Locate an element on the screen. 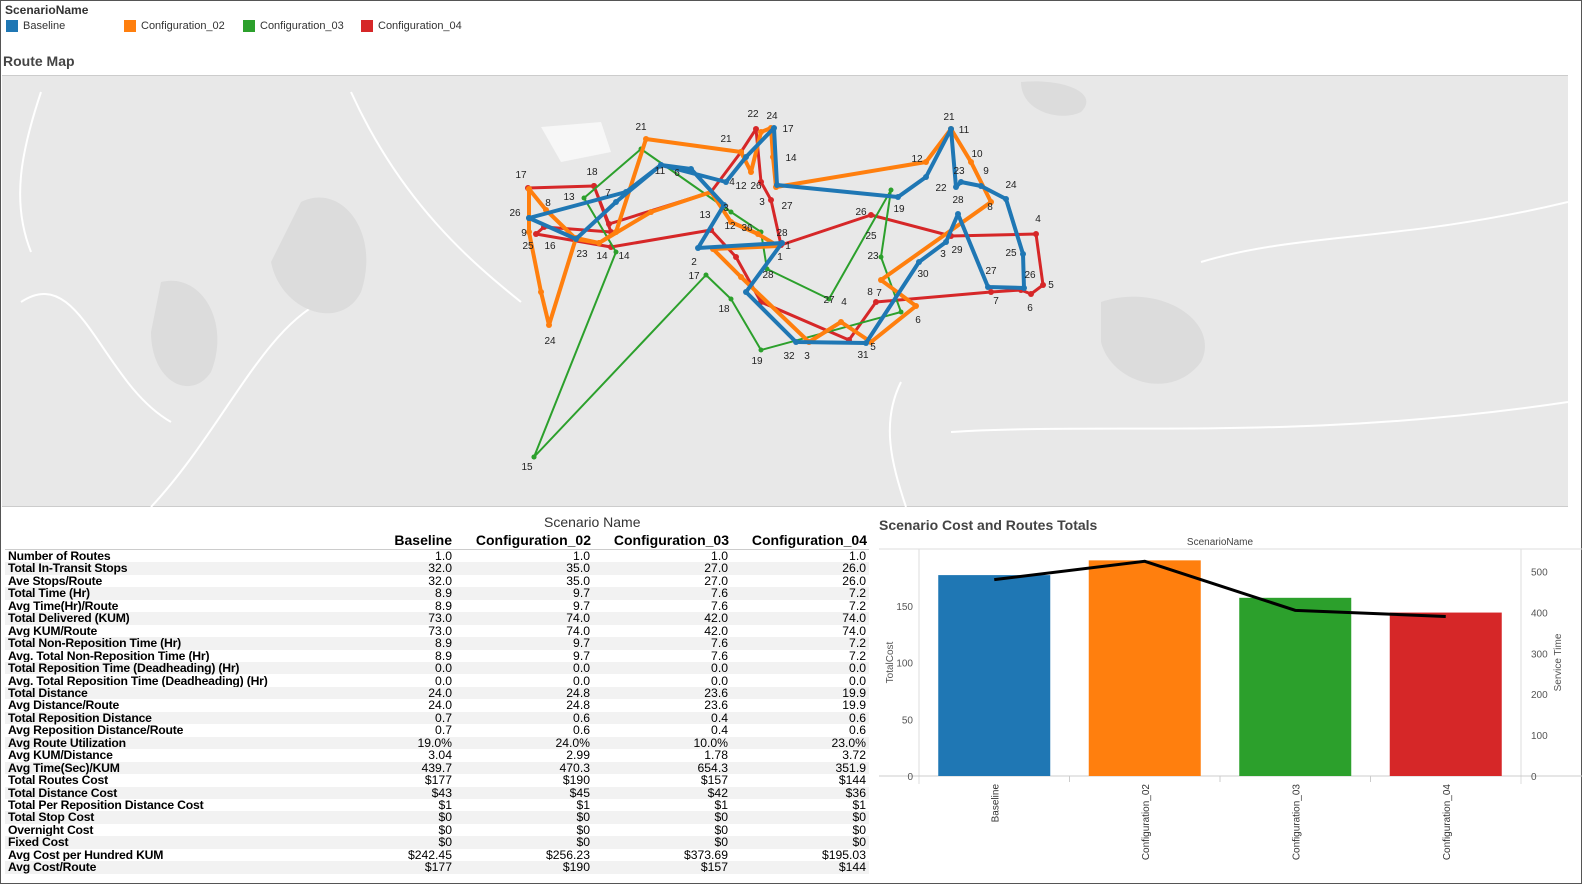  stop-label: 22 is located at coordinates (753, 114).